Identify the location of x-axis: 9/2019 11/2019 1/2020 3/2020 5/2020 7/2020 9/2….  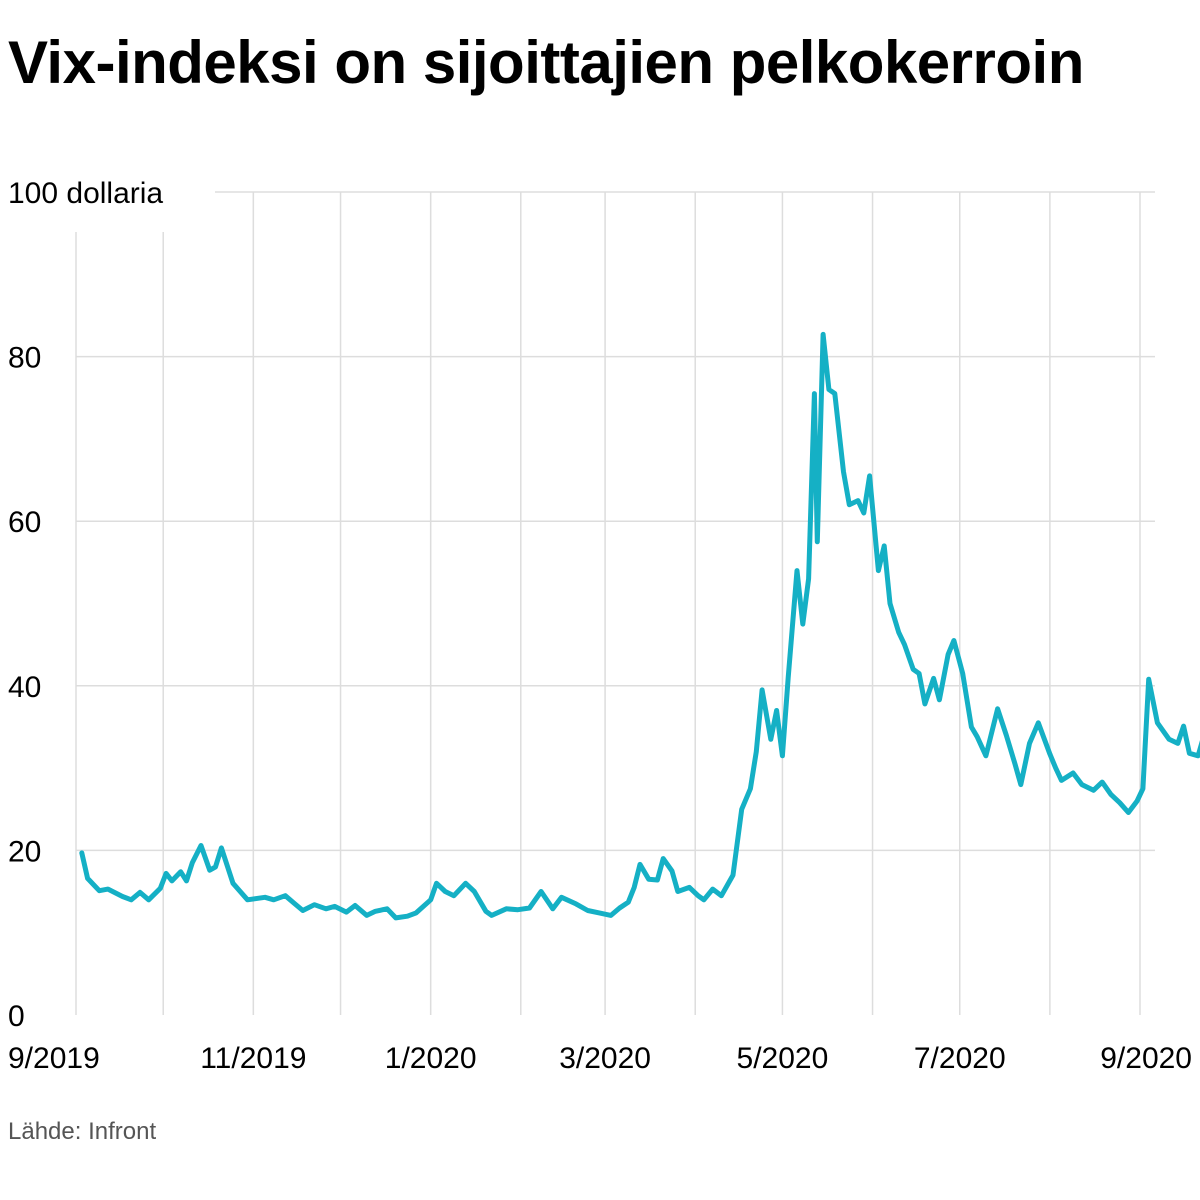
(600, 1058).